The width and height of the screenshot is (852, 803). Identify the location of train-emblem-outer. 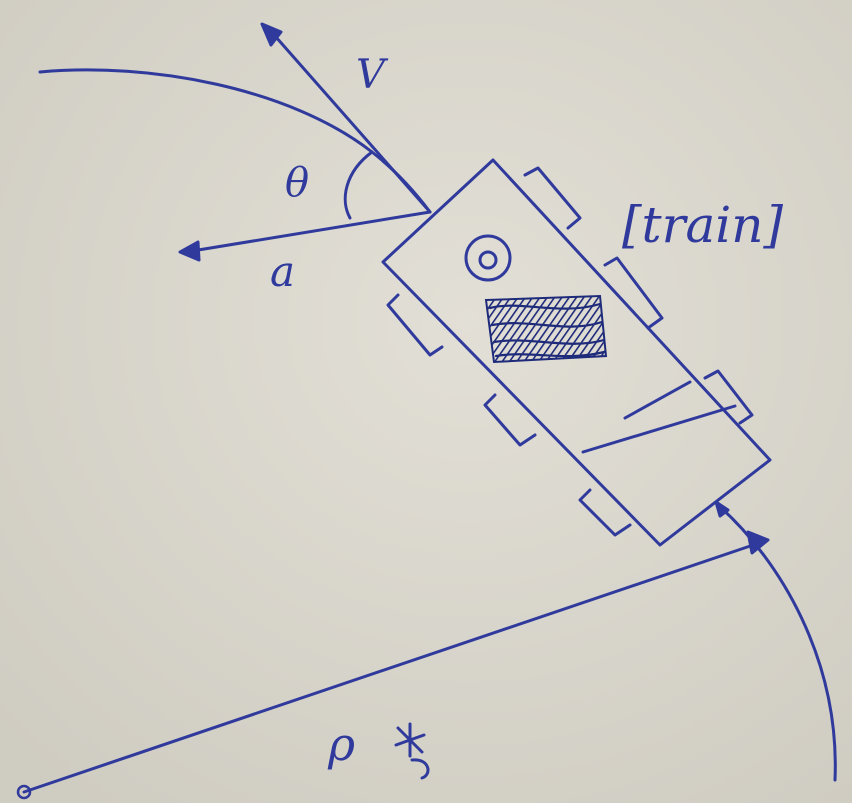
(488, 258).